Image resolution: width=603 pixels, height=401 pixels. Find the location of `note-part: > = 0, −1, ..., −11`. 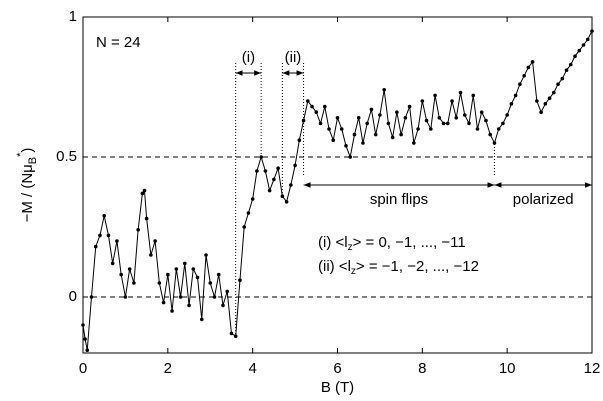

note-part: > = 0, −1, ..., −11 is located at coordinates (409, 242).